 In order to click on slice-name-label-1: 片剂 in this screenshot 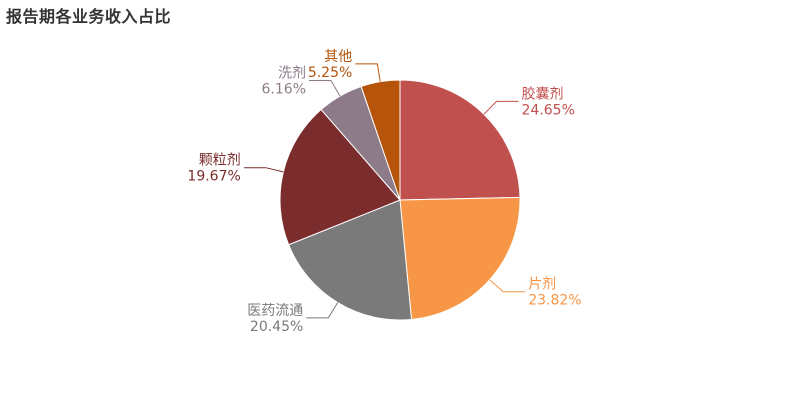, I will do `click(542, 285)`.